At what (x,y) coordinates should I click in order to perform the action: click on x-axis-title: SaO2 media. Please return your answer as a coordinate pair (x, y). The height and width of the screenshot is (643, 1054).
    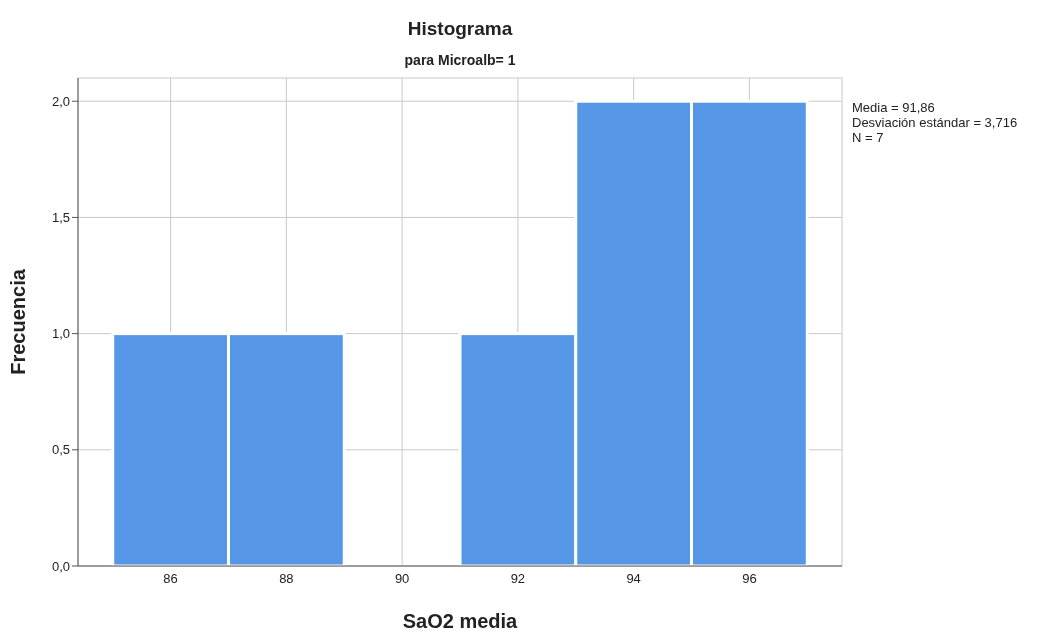
    Looking at the image, I should click on (460, 621).